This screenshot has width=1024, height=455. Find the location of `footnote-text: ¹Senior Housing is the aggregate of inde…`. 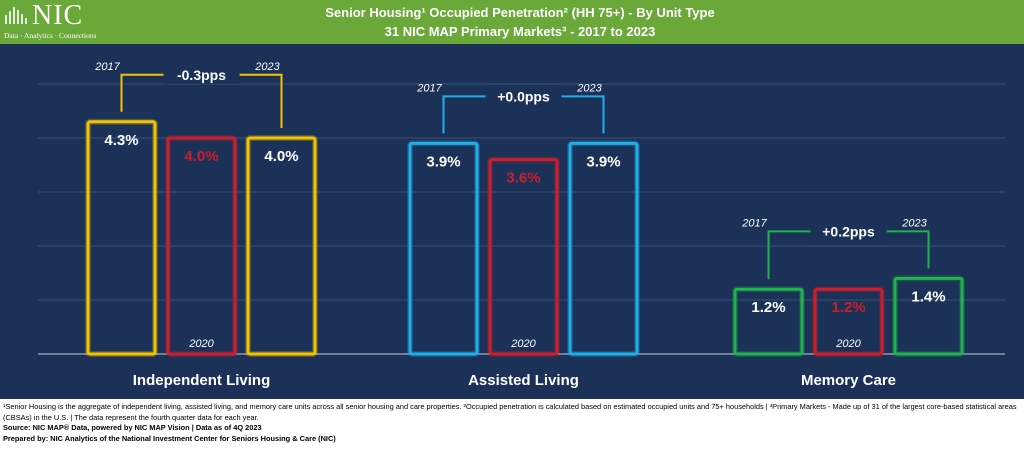

footnote-text: ¹Senior Housing is the aggregate of inde… is located at coordinates (510, 412).